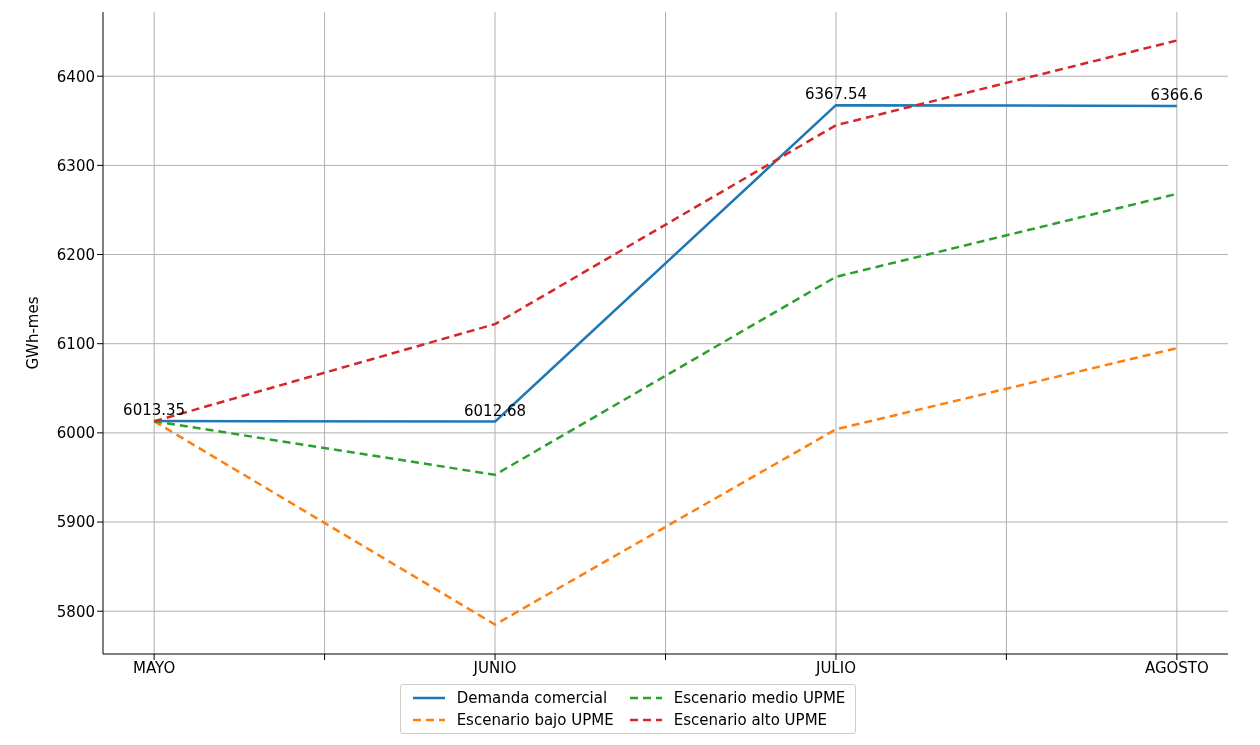  Describe the element at coordinates (1176, 667) in the screenshot. I see `x-tick-label: AGOSTO` at that location.